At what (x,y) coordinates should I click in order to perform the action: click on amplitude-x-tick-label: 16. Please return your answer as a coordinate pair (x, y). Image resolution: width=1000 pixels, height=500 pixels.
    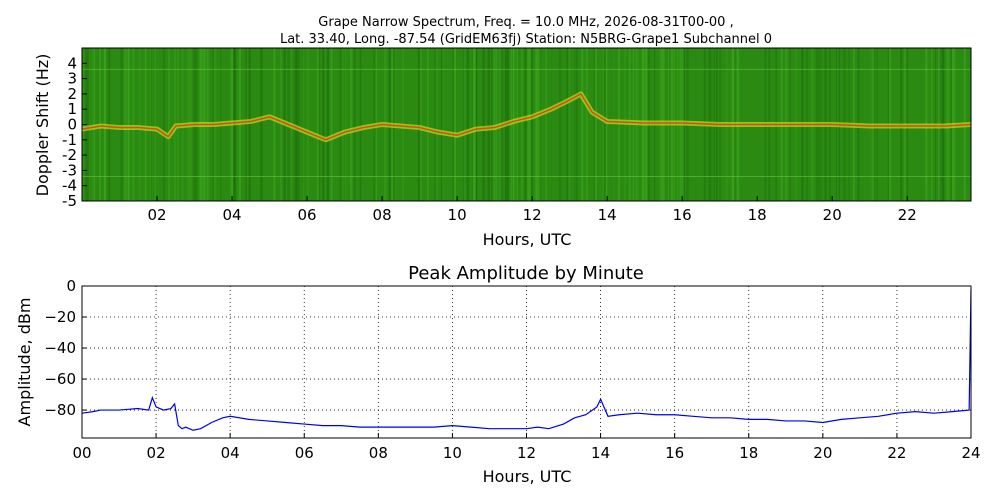
    Looking at the image, I should click on (674, 453).